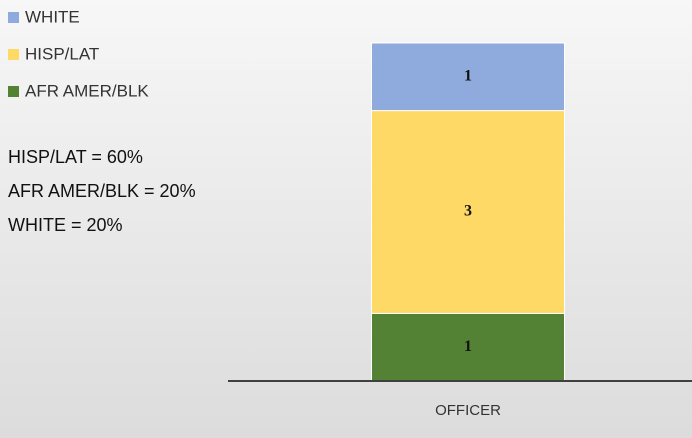 The width and height of the screenshot is (692, 438). Describe the element at coordinates (75, 157) in the screenshot. I see `annotation: HISP/LAT = 60%` at that location.